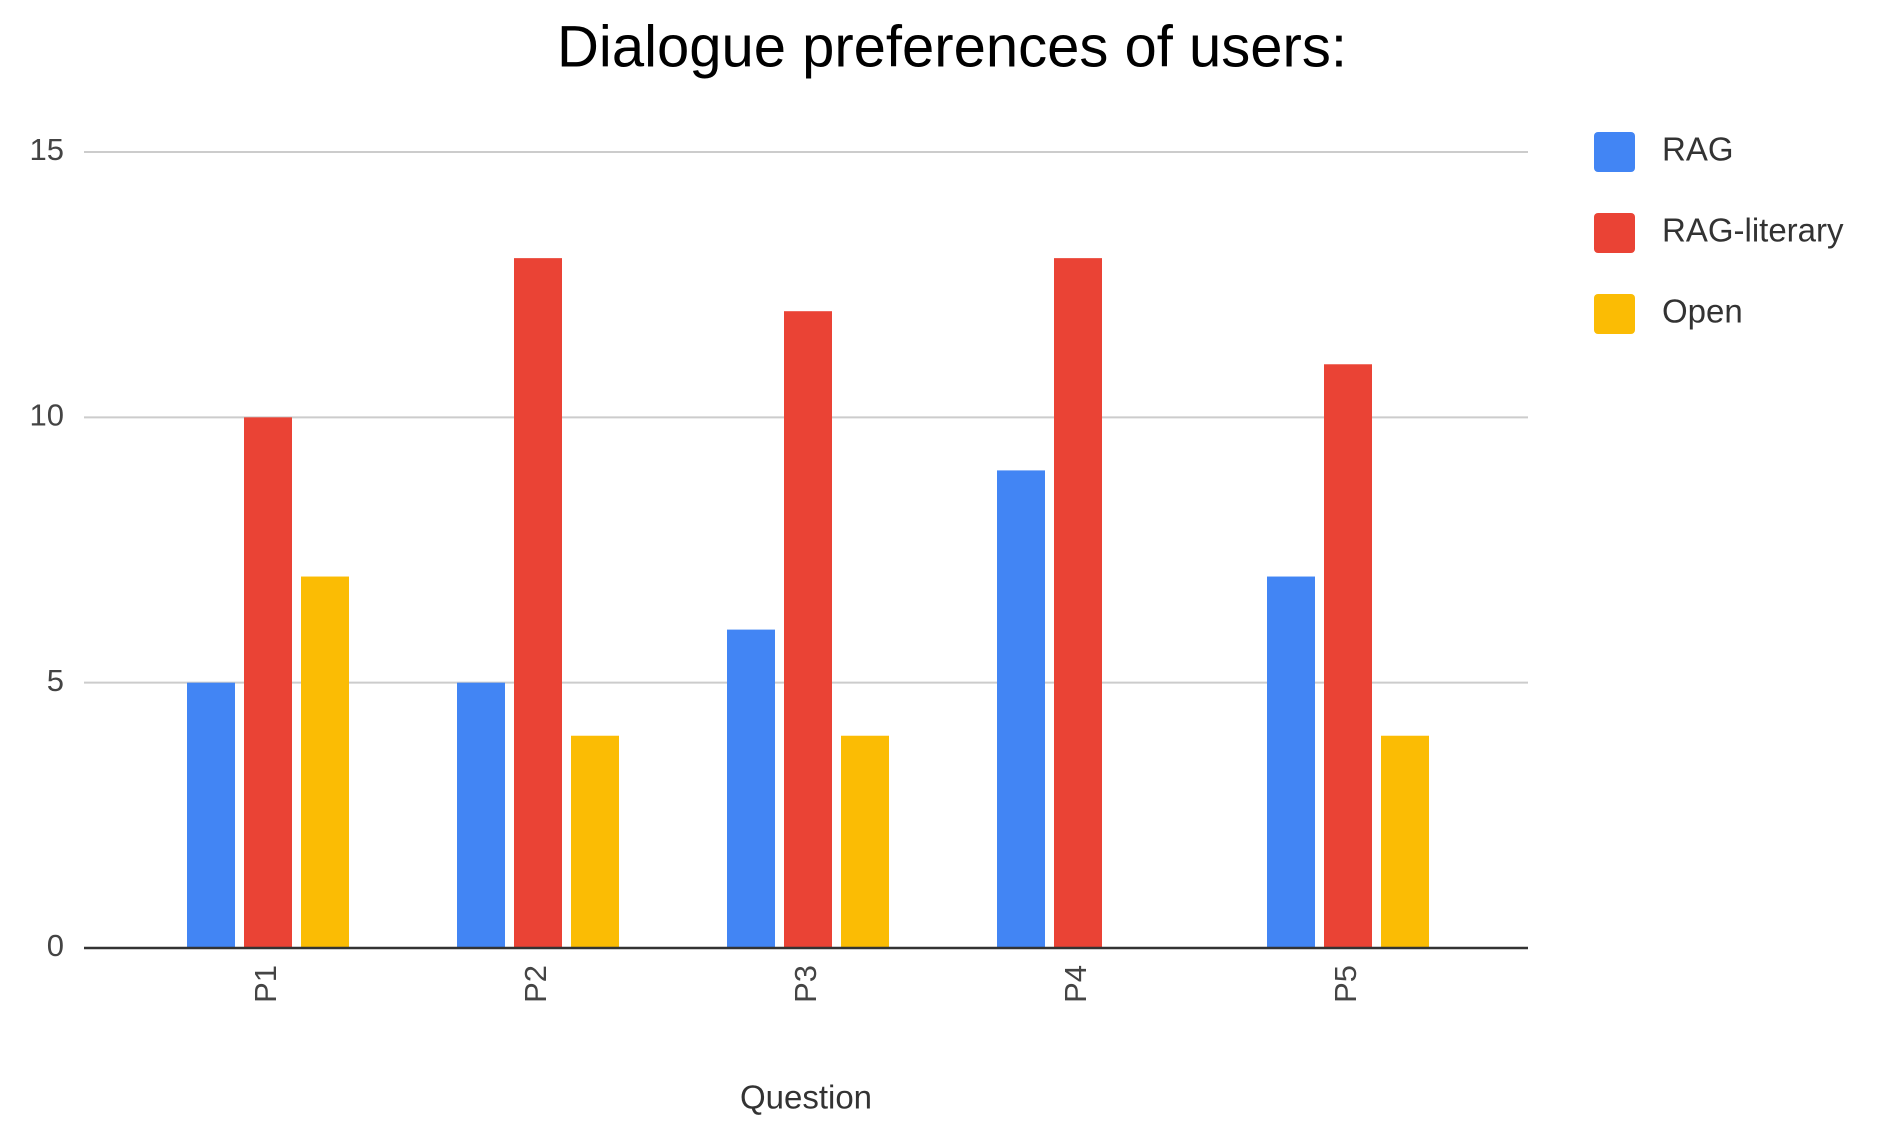 Image resolution: width=1891 pixels, height=1141 pixels. Describe the element at coordinates (1753, 230) in the screenshot. I see `legend-label: RAG-literary` at that location.